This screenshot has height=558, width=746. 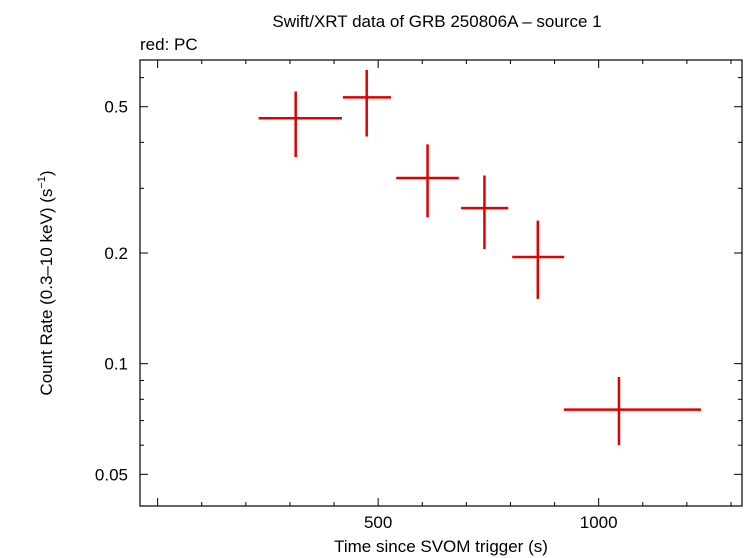 What do you see at coordinates (46, 292) in the screenshot?
I see `y-axis-label-main: Count Rate (0.3–10 keV) (s` at bounding box center [46, 292].